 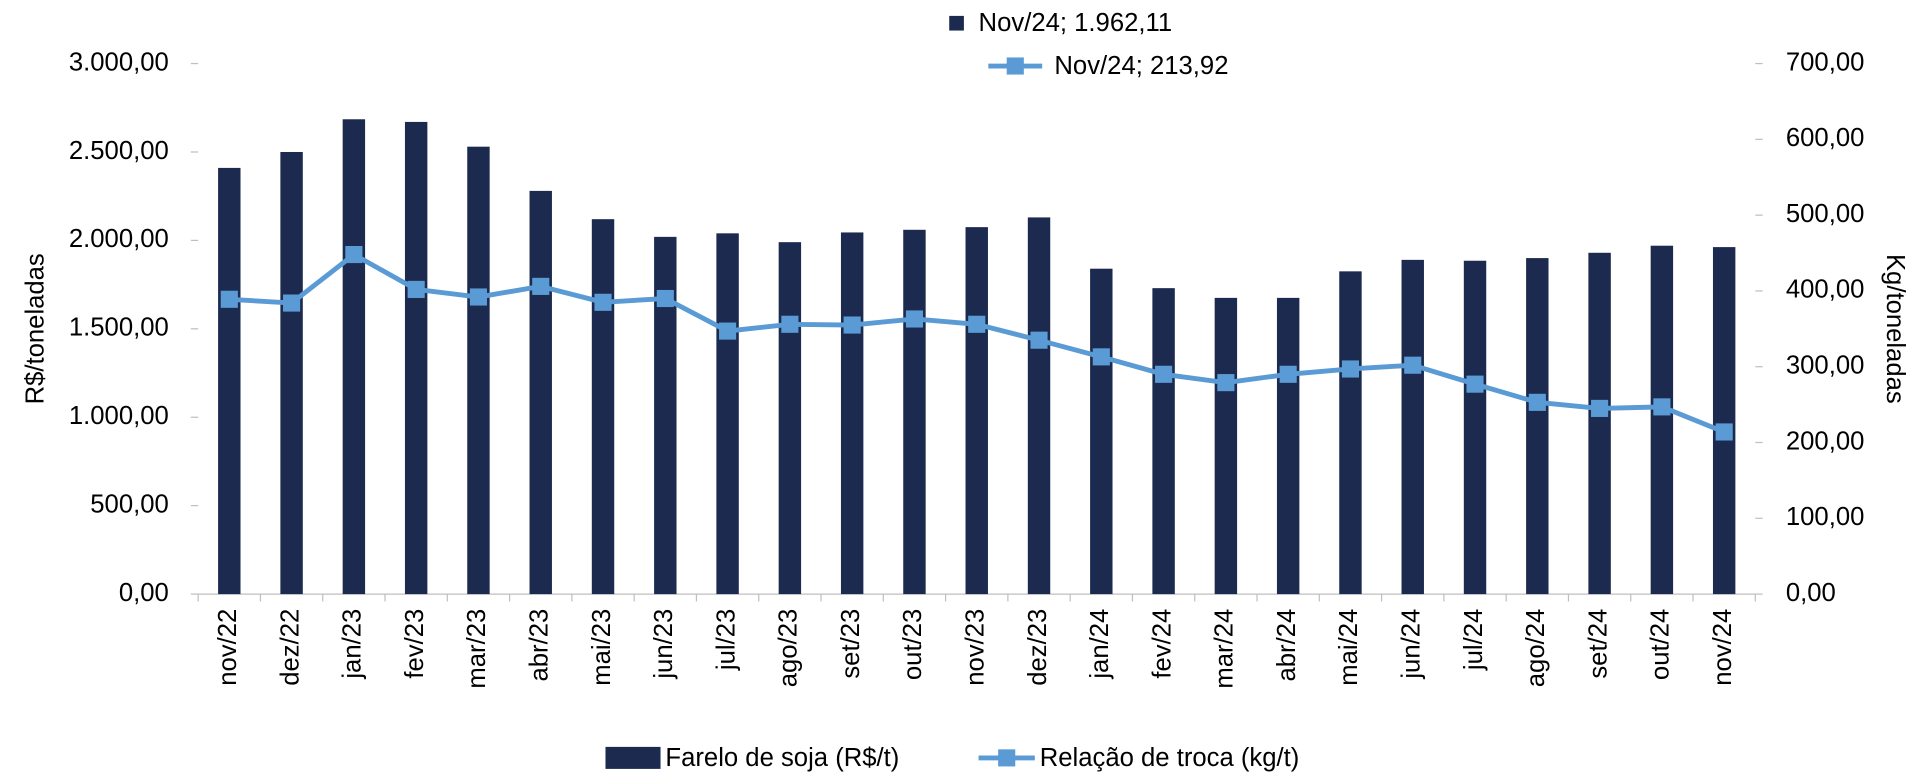 I want to click on x-tick-label: nov/22, so click(x=228, y=647).